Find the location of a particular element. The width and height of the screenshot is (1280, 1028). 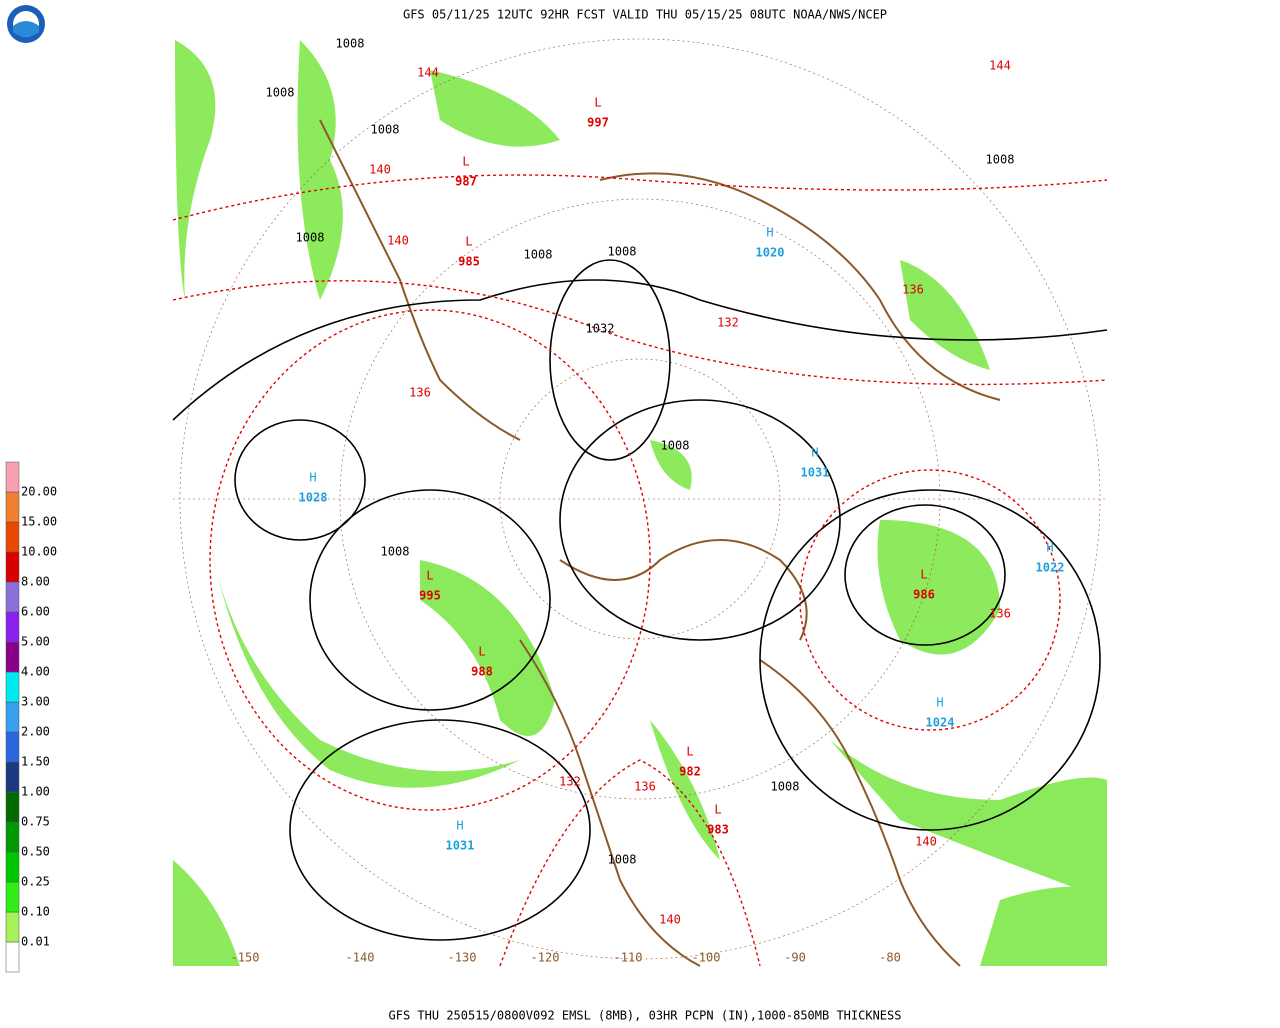

longitude-labels: -150 -140 -130 -120 -110 -100 -90 -80 is located at coordinates (566, 958).